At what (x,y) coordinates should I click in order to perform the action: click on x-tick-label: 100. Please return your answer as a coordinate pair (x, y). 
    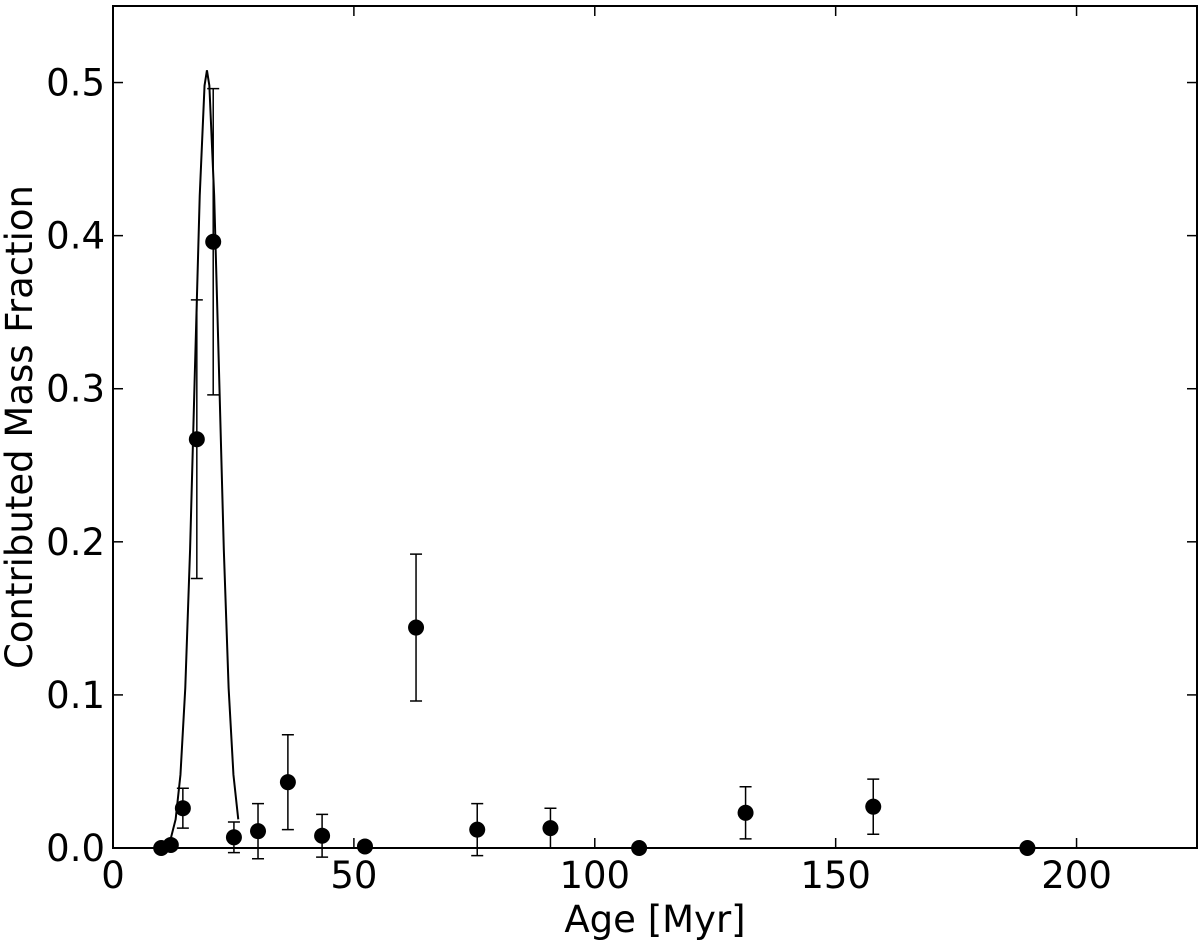
    Looking at the image, I should click on (594, 875).